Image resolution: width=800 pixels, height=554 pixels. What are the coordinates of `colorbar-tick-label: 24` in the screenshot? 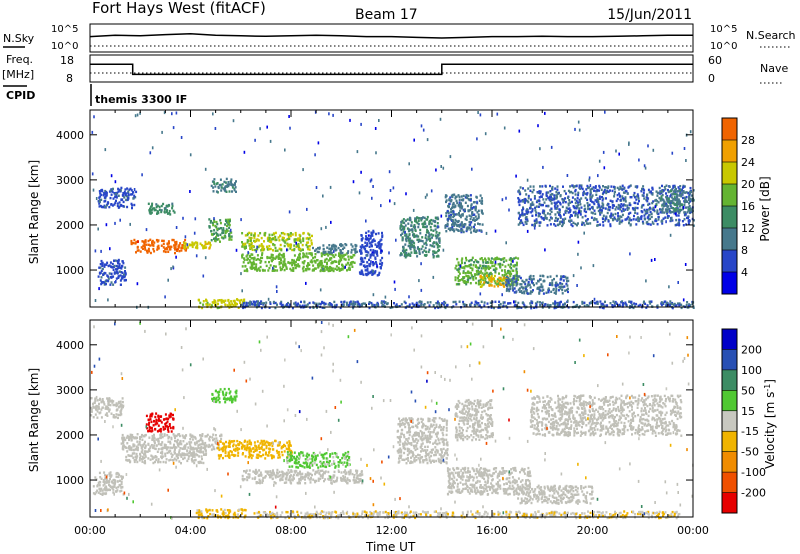 It's located at (748, 162).